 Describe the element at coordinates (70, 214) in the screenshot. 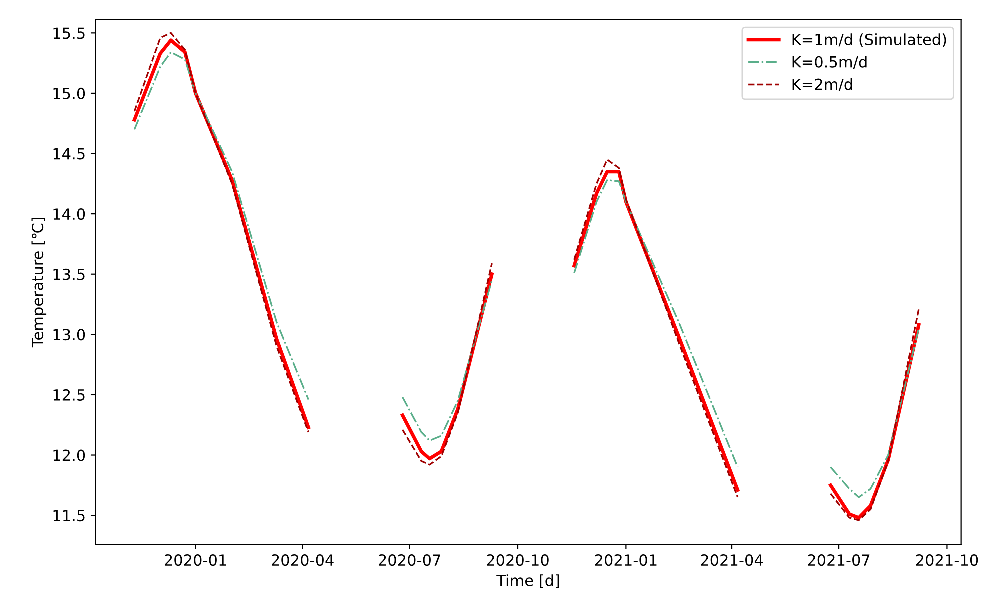

I see `y-tick-label: 14.0` at that location.